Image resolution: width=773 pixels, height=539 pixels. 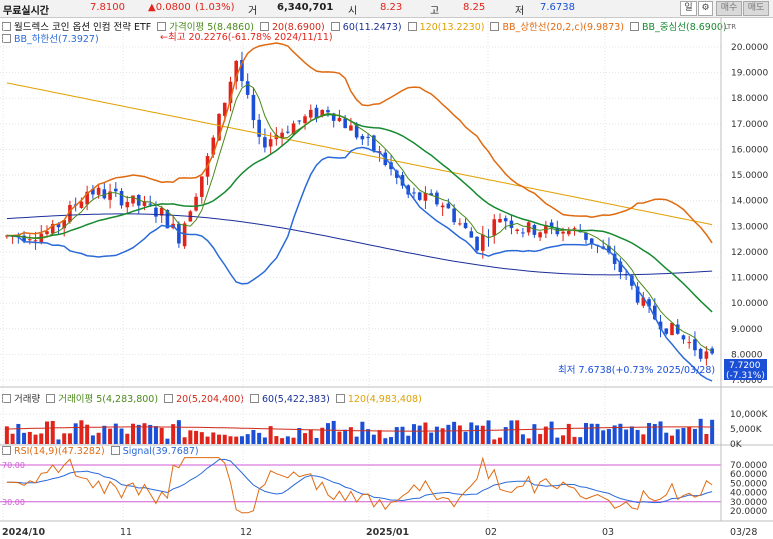 I want to click on ltr-icon: LTR, so click(x=730, y=27).